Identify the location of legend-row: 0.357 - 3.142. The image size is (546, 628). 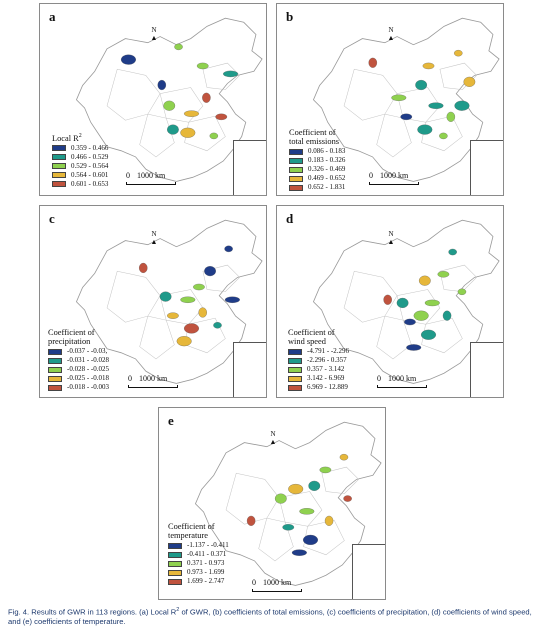
(318, 369).